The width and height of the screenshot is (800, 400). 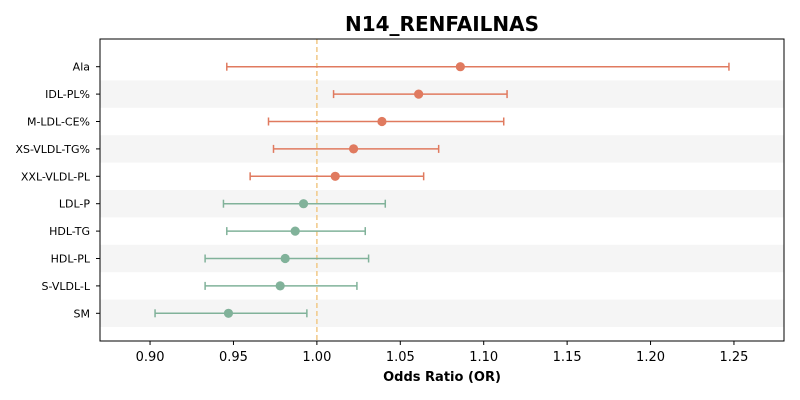 What do you see at coordinates (400, 357) in the screenshot?
I see `x-tick-label: 1.05` at bounding box center [400, 357].